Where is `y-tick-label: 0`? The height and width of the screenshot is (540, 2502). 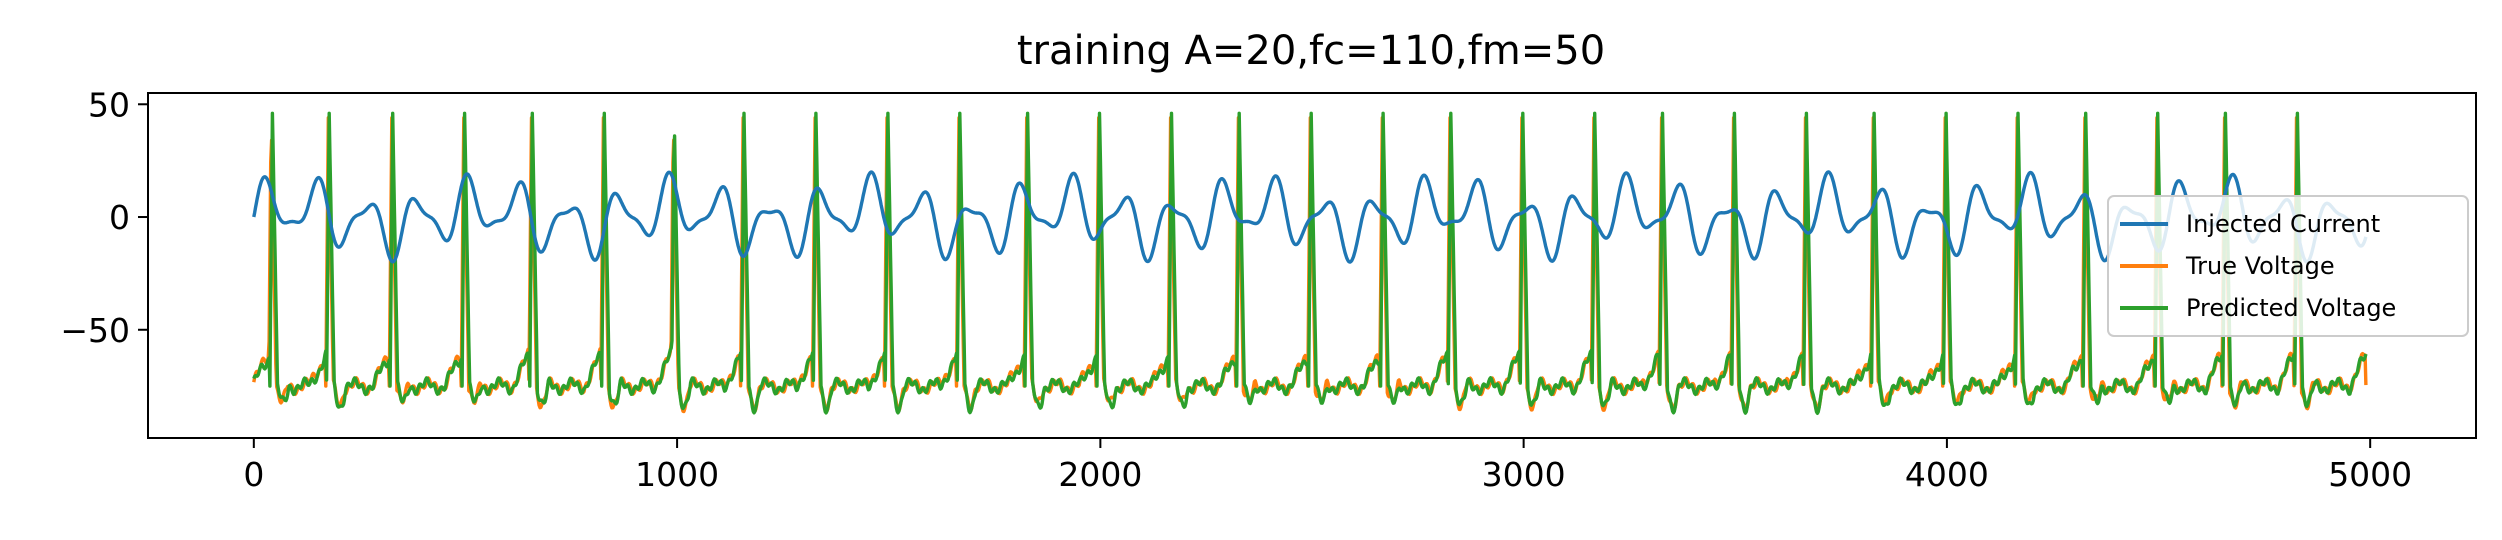
y-tick-label: 0 is located at coordinates (119, 217).